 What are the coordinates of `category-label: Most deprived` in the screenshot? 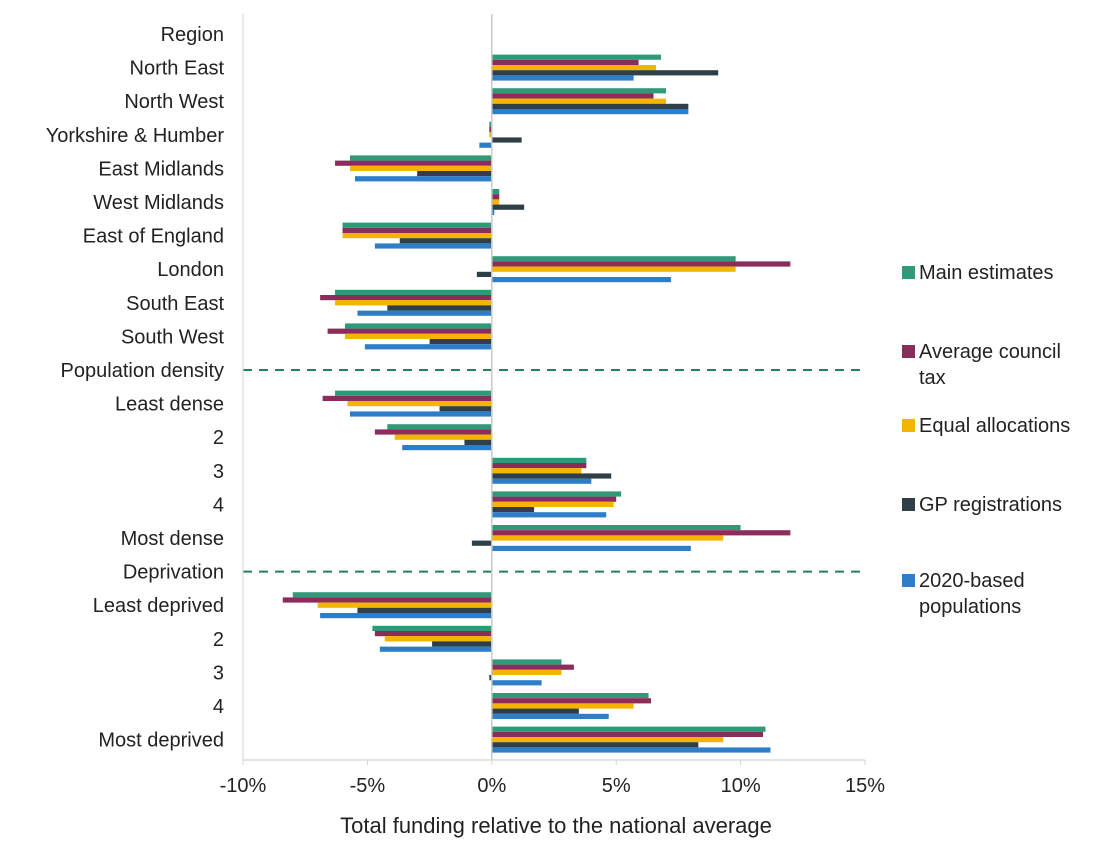 It's located at (161, 741).